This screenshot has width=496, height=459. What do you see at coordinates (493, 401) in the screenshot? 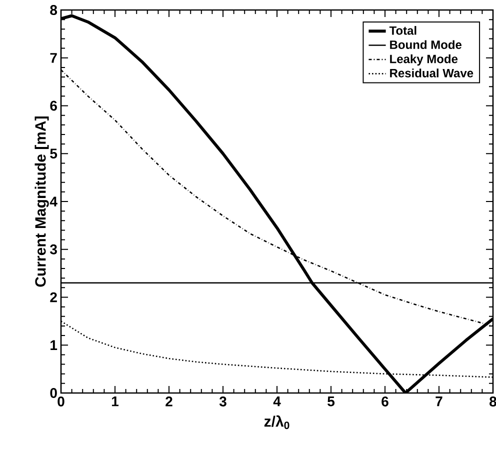
I see `x-tick-label: 8` at bounding box center [493, 401].